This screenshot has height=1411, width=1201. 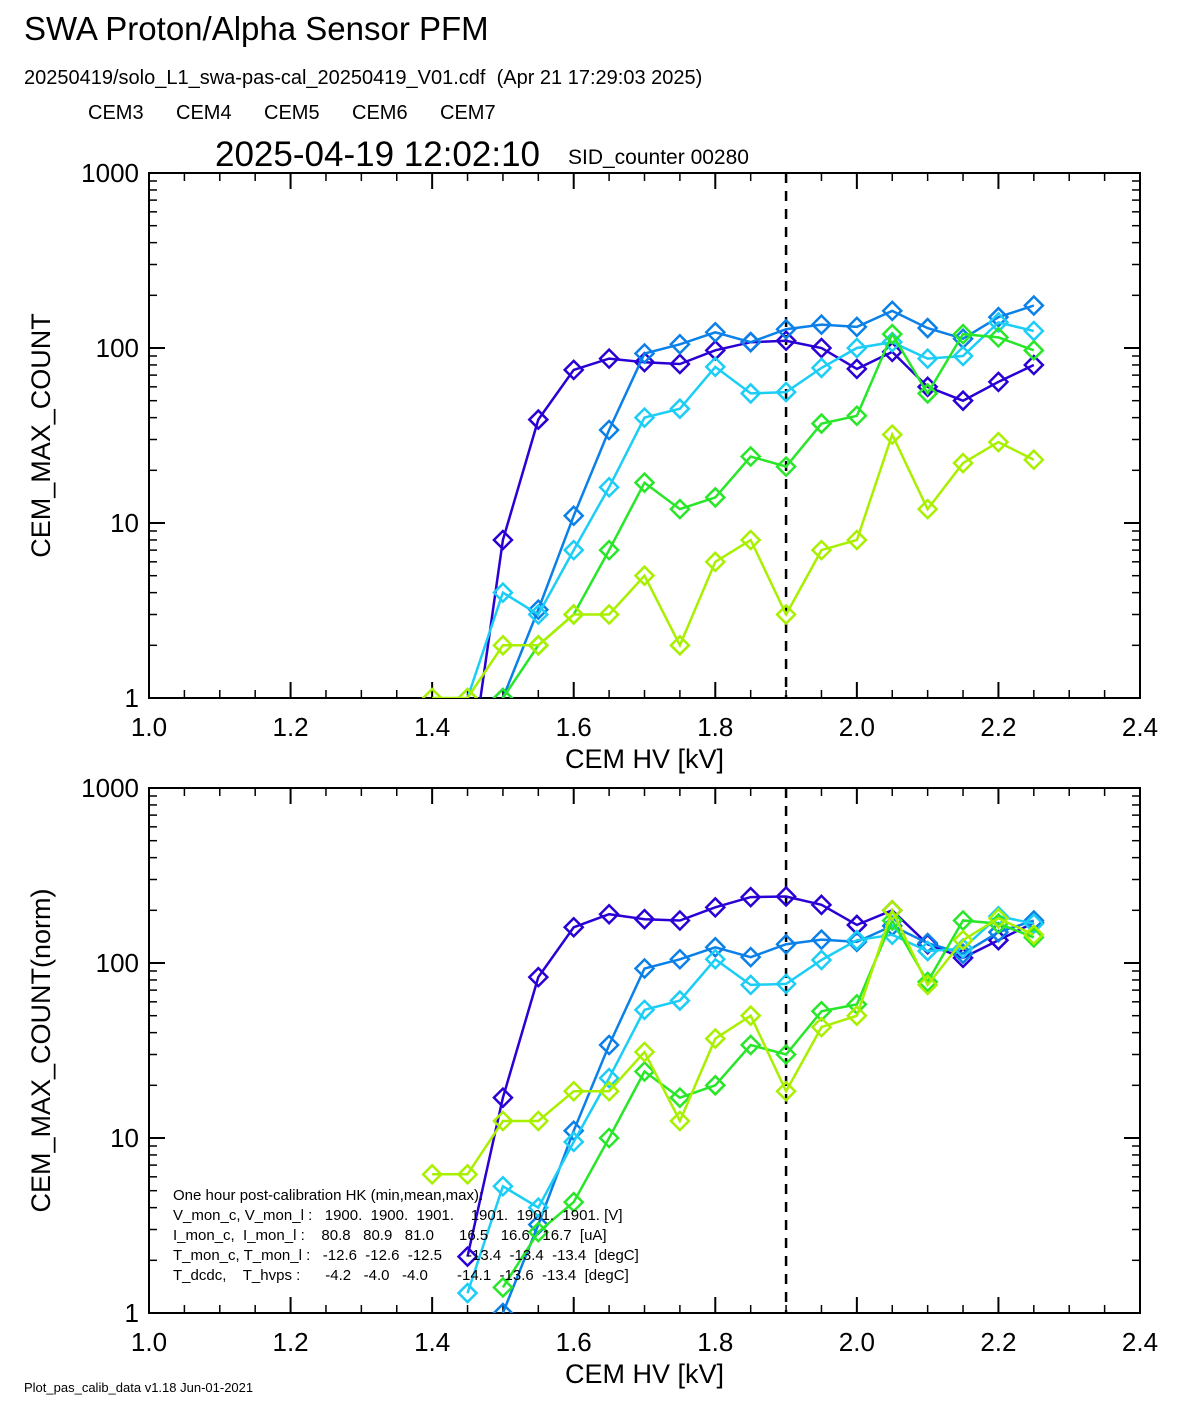 What do you see at coordinates (377, 154) in the screenshot?
I see `timestamp: 2025-04-19 12:02:10` at bounding box center [377, 154].